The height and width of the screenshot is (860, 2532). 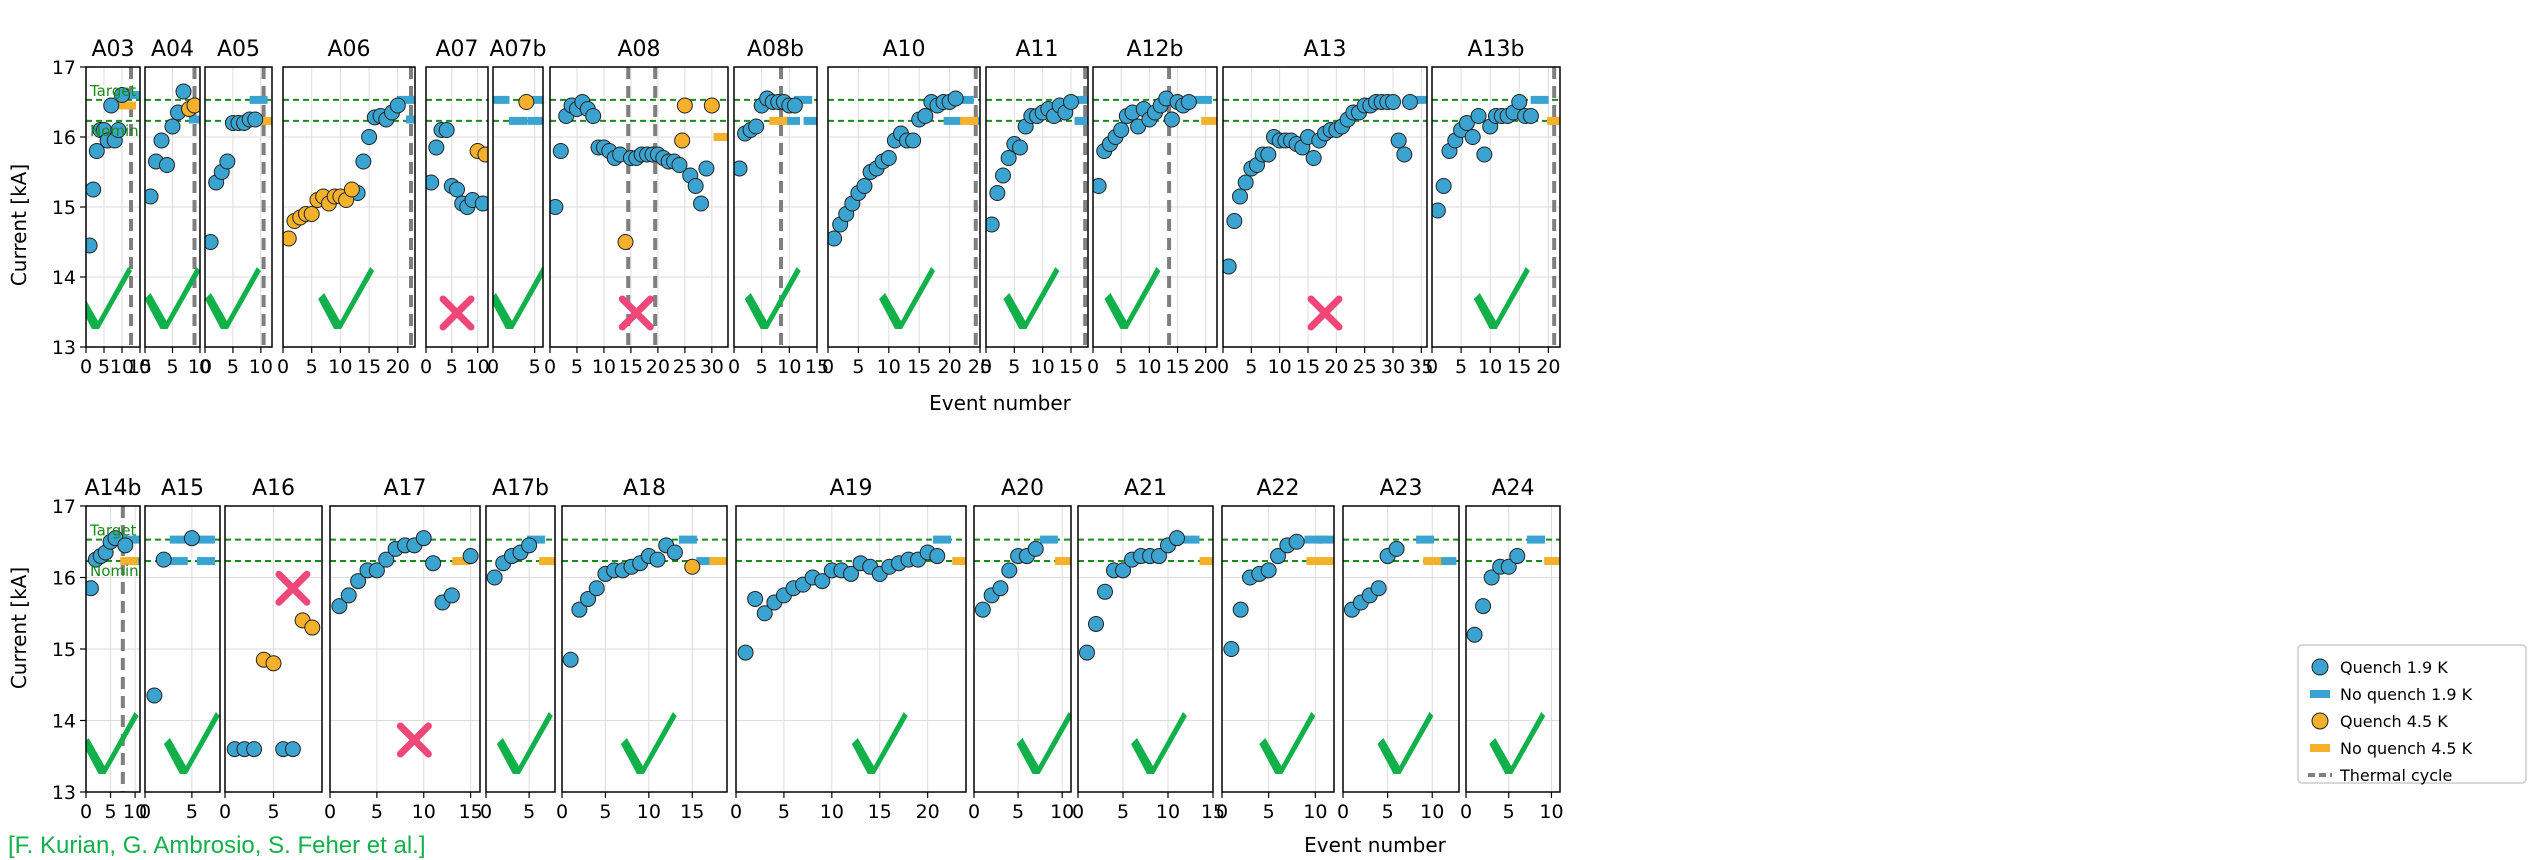 I want to click on panel-a11: A11 0 5 10 15, so click(x=1034, y=207).